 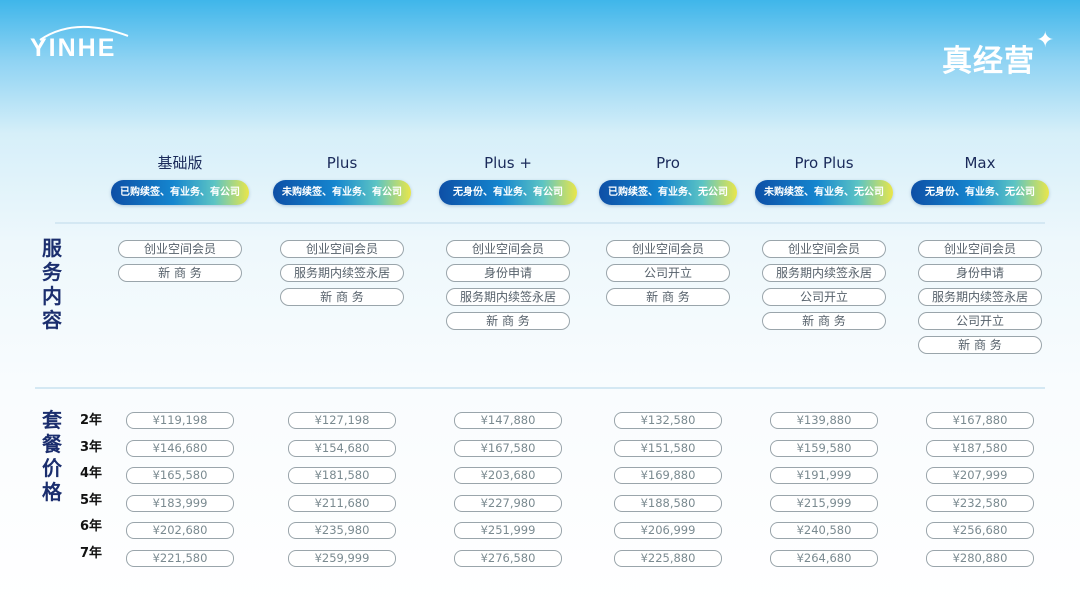 What do you see at coordinates (668, 178) in the screenshot?
I see `plan-header: Pro 已购续签、有业务、无公司` at bounding box center [668, 178].